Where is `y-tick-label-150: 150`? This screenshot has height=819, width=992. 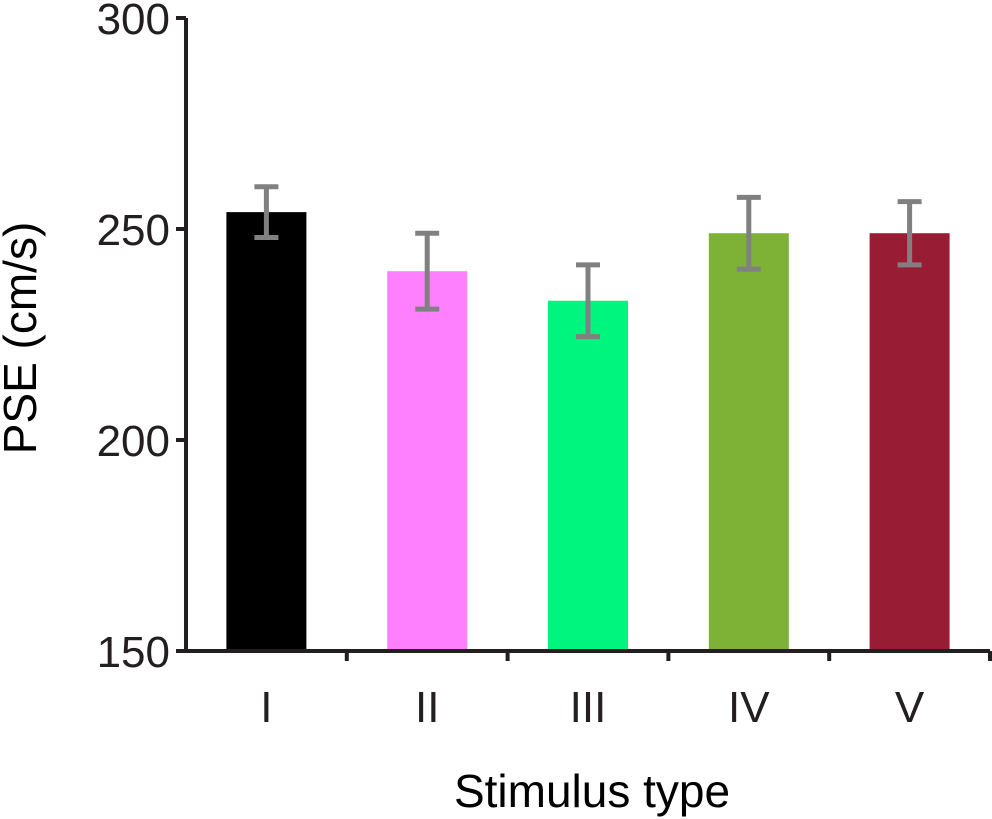 y-tick-label-150: 150 is located at coordinates (133, 652).